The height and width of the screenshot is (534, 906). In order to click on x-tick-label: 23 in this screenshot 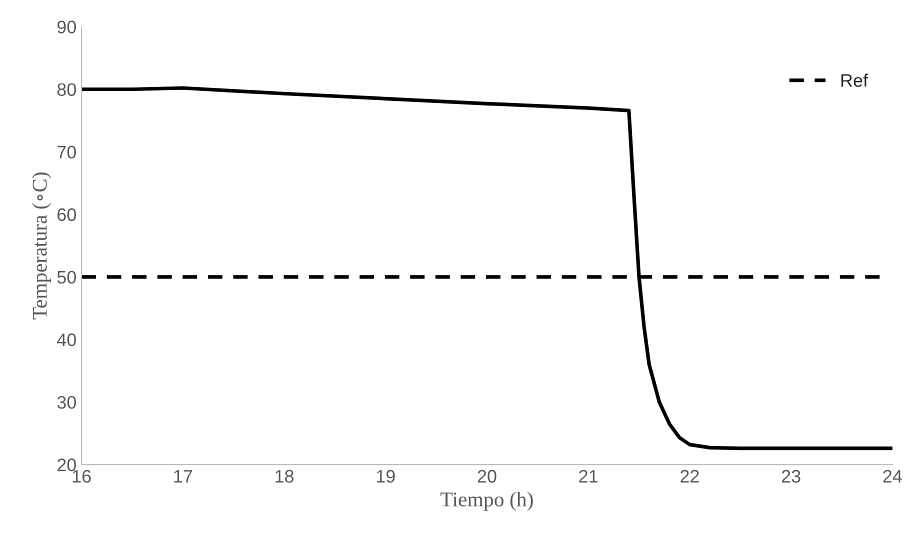, I will do `click(791, 476)`.